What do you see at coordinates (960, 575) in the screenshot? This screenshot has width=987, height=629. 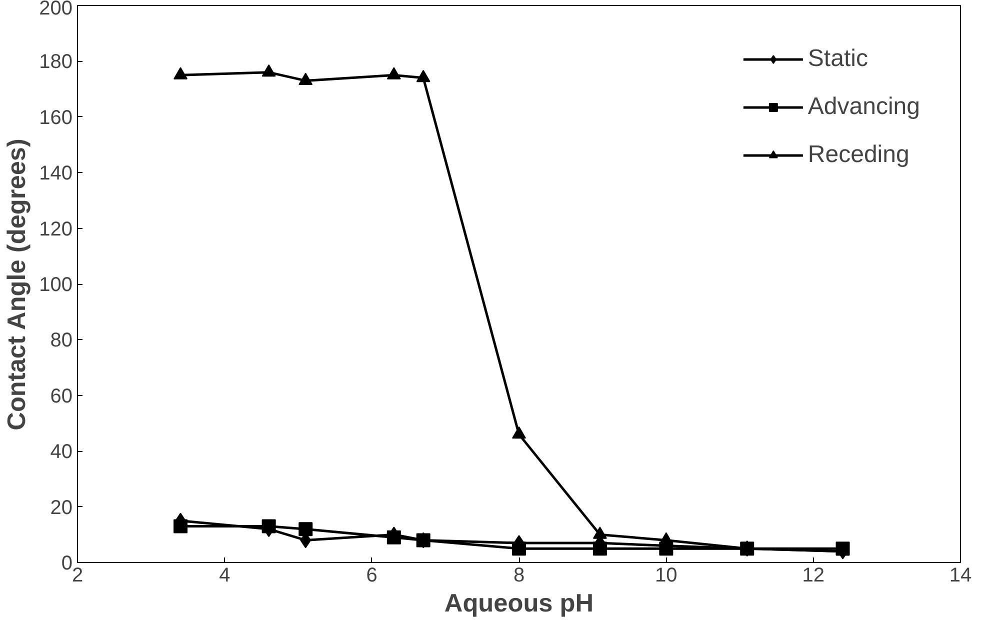 I see `x-tick-label: 14` at bounding box center [960, 575].